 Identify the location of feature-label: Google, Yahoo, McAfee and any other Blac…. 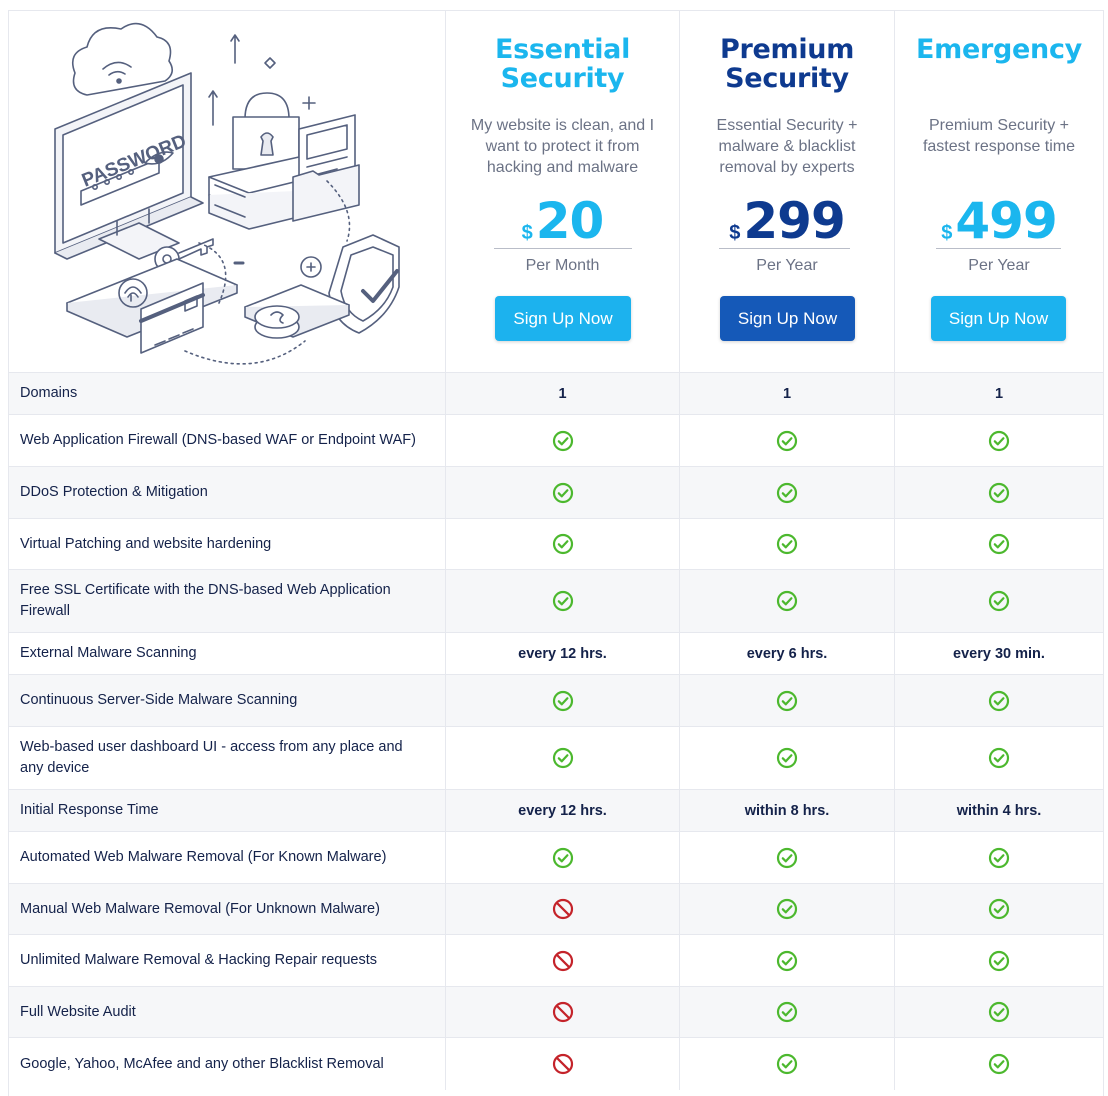
(227, 1064).